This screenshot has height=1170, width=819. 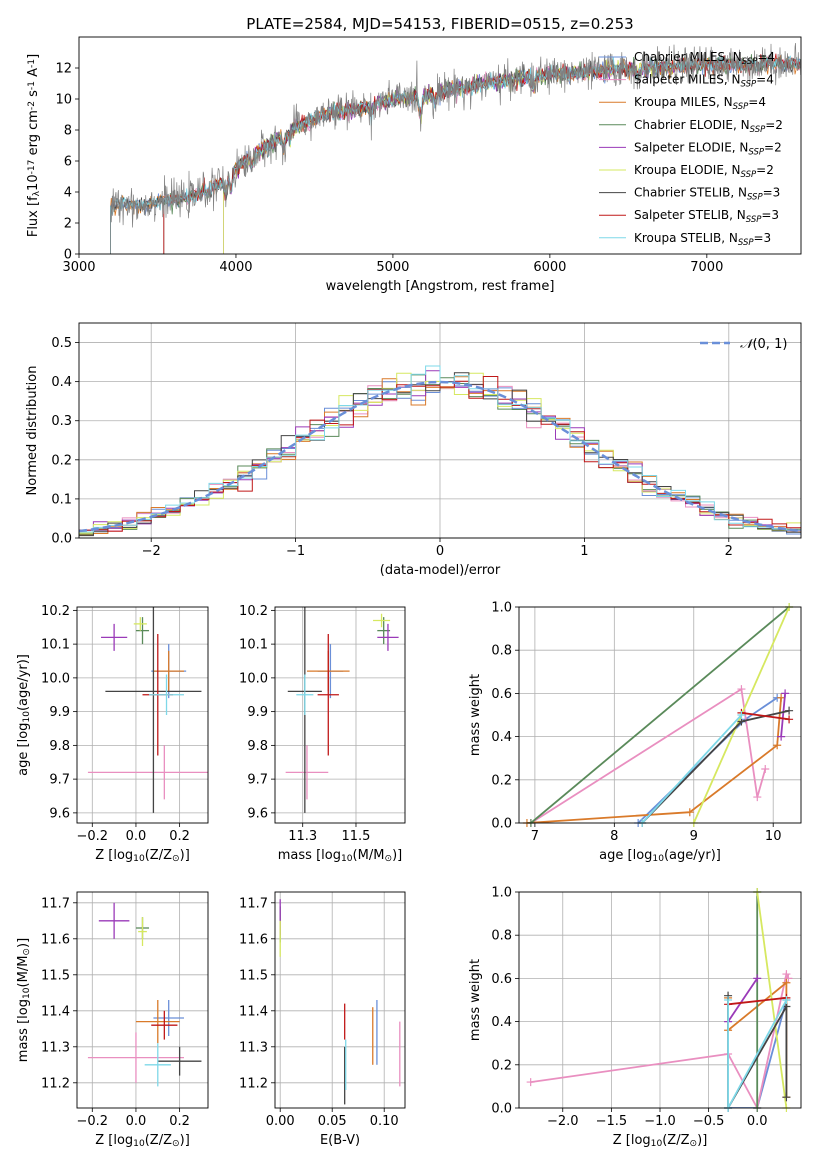 I want to click on legend-label: Salpeter STELIB, NSSP=3, so click(x=706, y=216).